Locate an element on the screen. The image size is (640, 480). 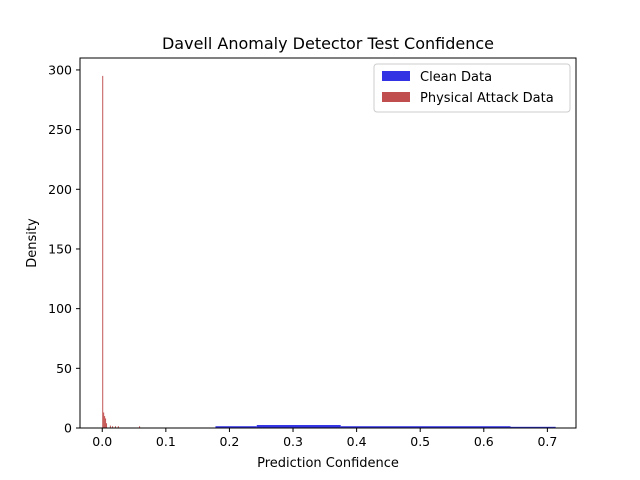
legend-box is located at coordinates (472, 88).